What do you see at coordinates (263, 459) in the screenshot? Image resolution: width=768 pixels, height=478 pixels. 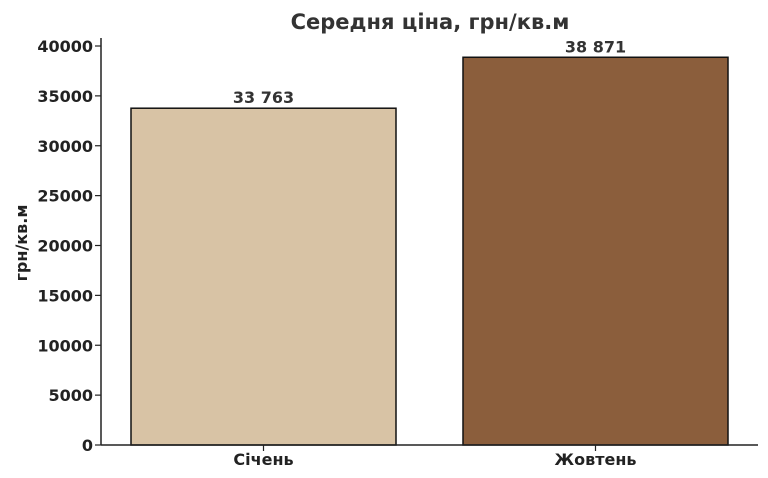 I see `x-tick-label: Січень` at bounding box center [263, 459].